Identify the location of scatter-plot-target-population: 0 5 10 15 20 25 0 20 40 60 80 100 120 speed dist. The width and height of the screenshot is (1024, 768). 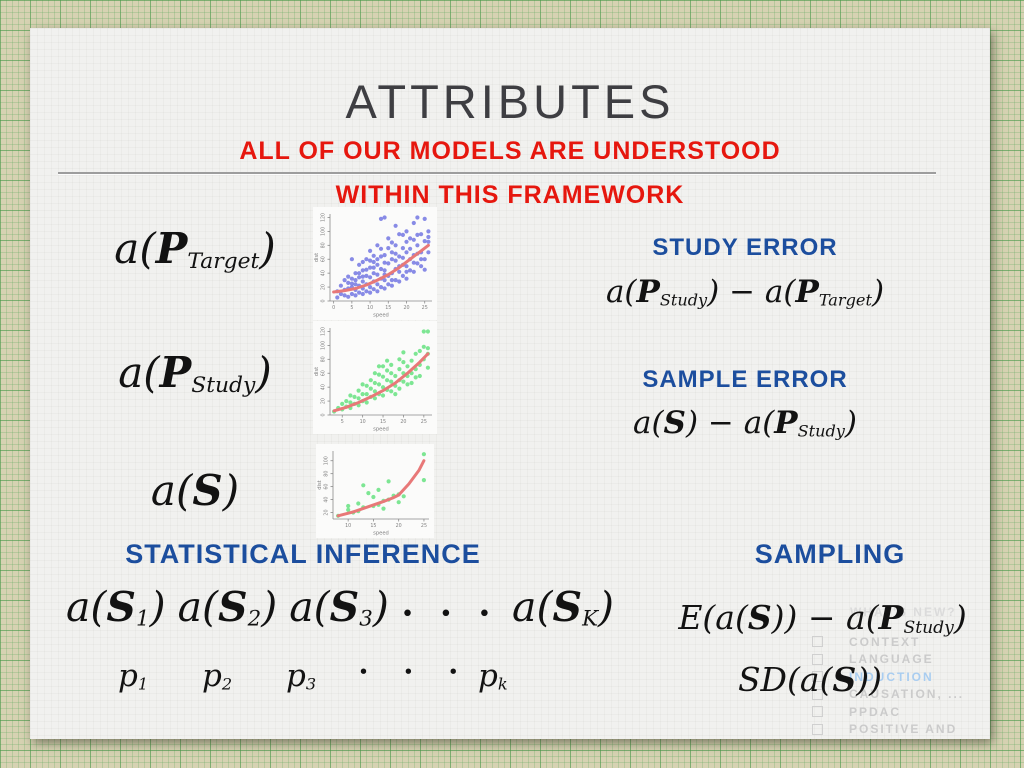
(375, 263).